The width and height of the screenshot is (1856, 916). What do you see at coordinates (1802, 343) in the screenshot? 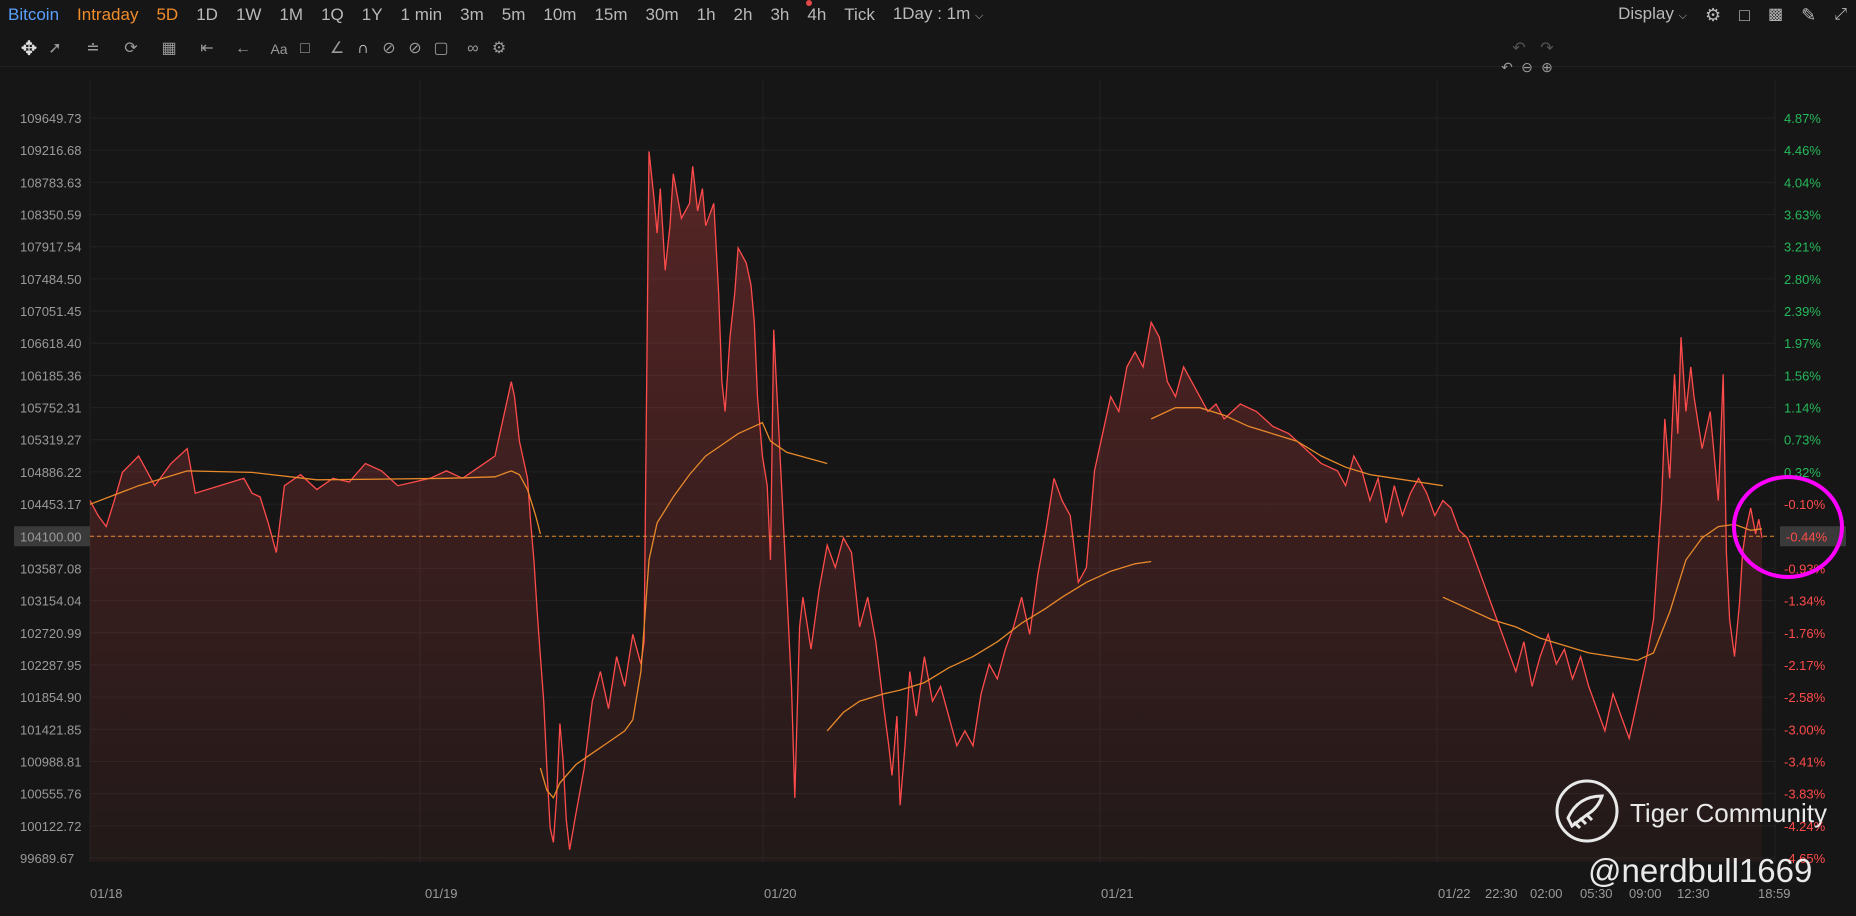
I see `y-right-tick-label: 1.97%` at bounding box center [1802, 343].